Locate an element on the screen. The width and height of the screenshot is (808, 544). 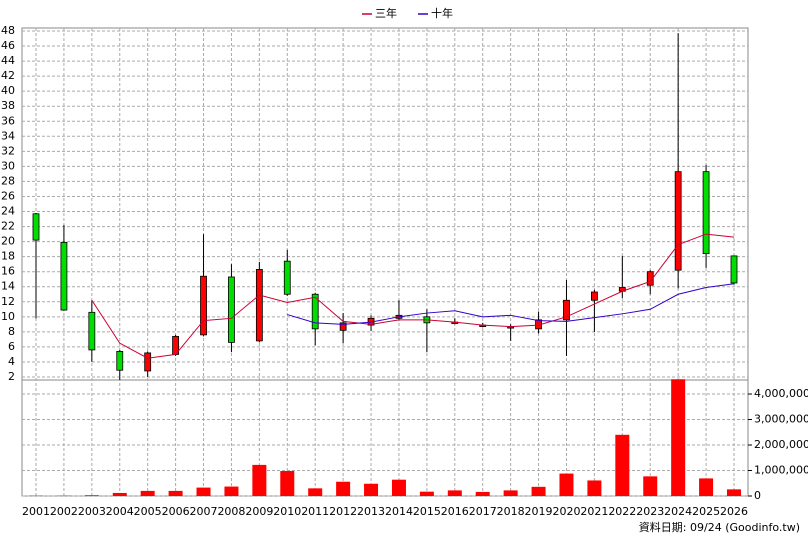
x-tick-label: 2025 is located at coordinates (706, 511).